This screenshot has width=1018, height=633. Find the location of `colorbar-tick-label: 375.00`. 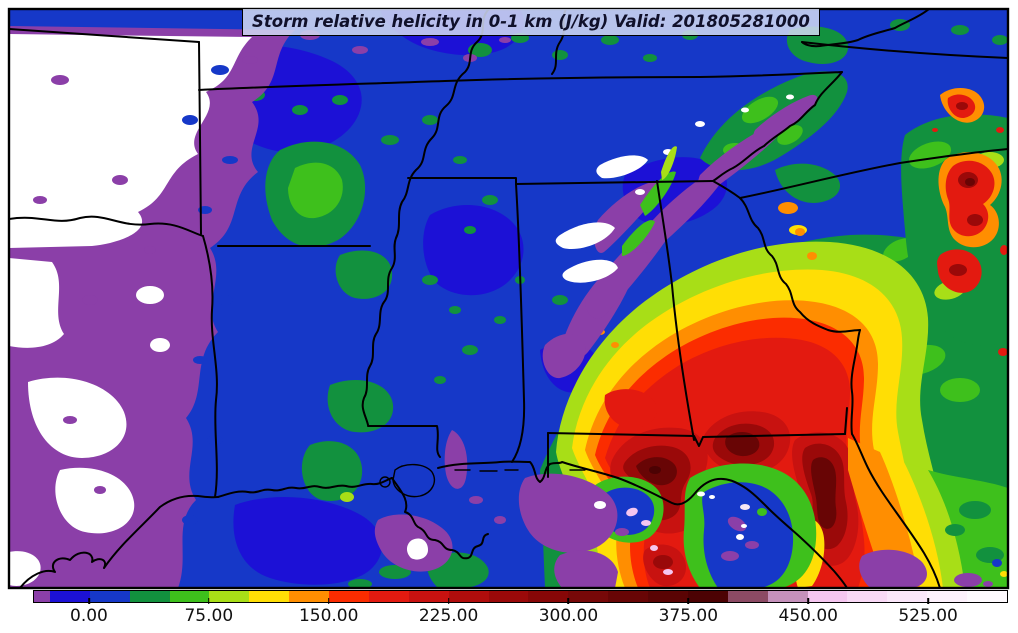

colorbar-tick-label: 375.00 is located at coordinates (688, 616).